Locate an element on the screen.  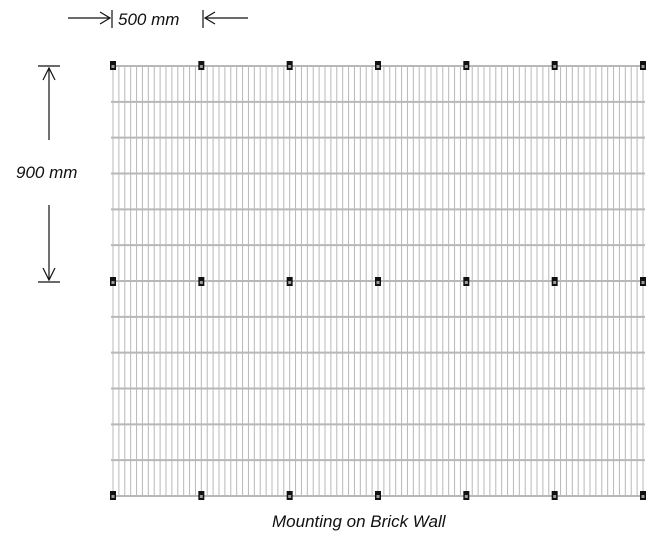
horizontal-dimension-arrows is located at coordinates (158, 19).